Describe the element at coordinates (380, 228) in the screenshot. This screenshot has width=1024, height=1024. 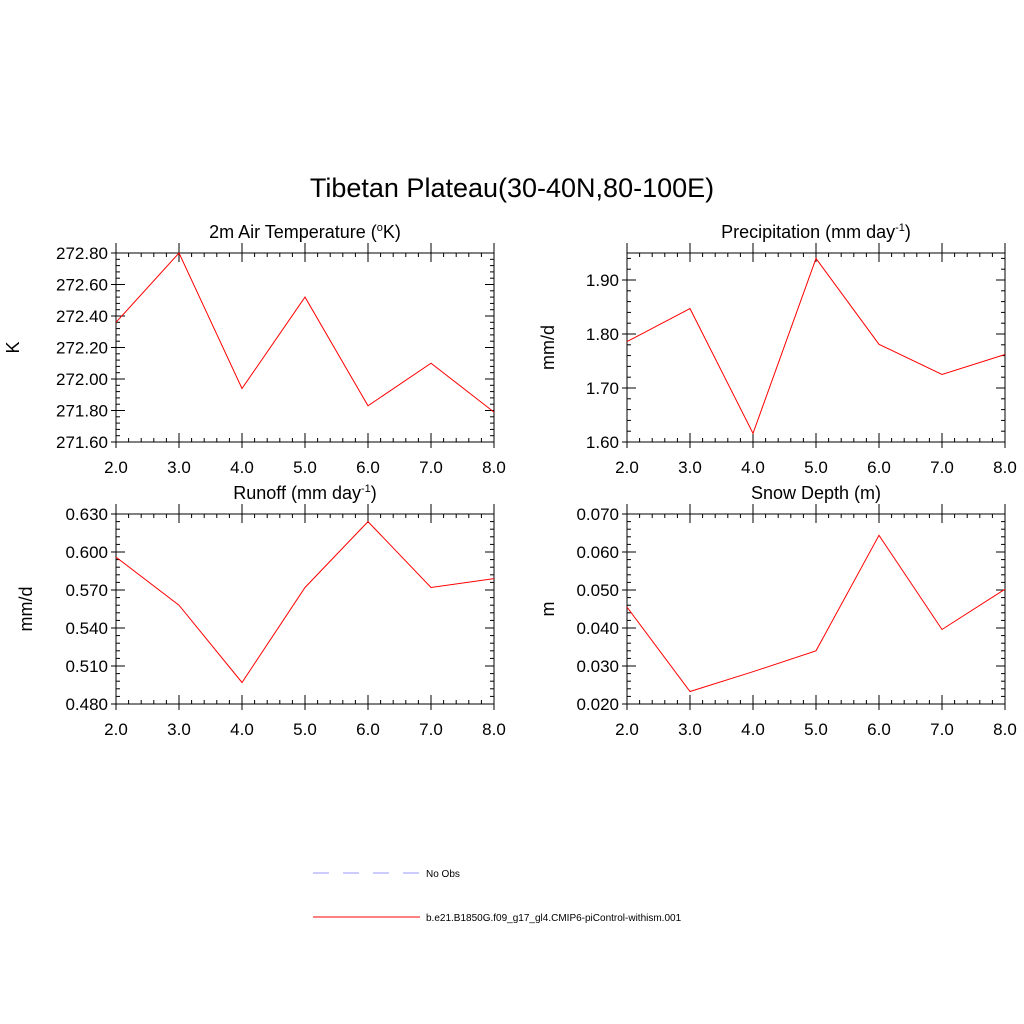
I see `panel-title-superscript: o` at that location.